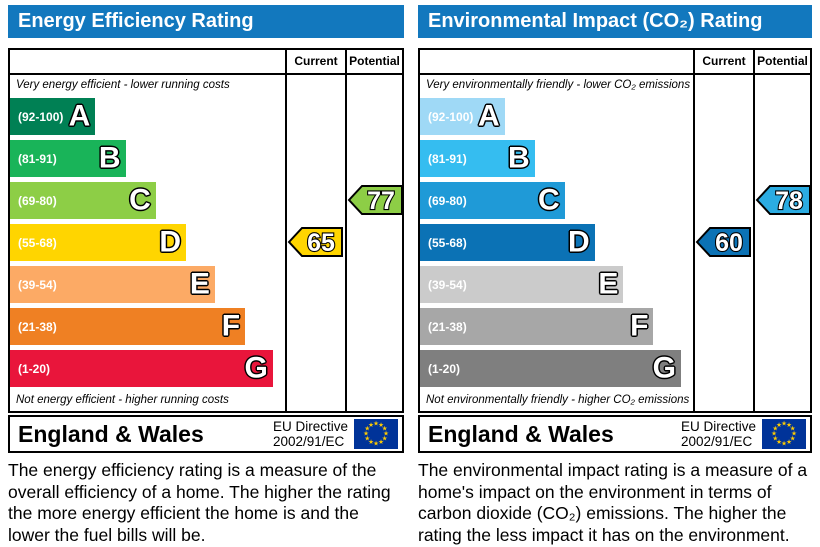 The width and height of the screenshot is (820, 547). What do you see at coordinates (206, 21) in the screenshot?
I see `page-title: Energy Efficiency Rating` at bounding box center [206, 21].